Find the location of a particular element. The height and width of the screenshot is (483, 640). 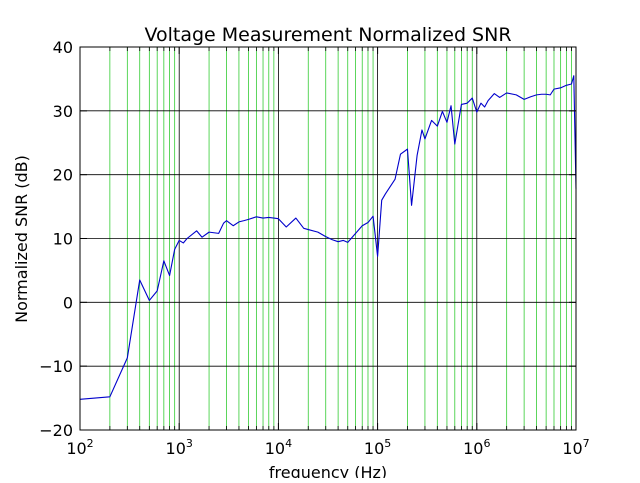

y-tick-labels: −20 −10 0 10 20 30 40 is located at coordinates (56, 239).